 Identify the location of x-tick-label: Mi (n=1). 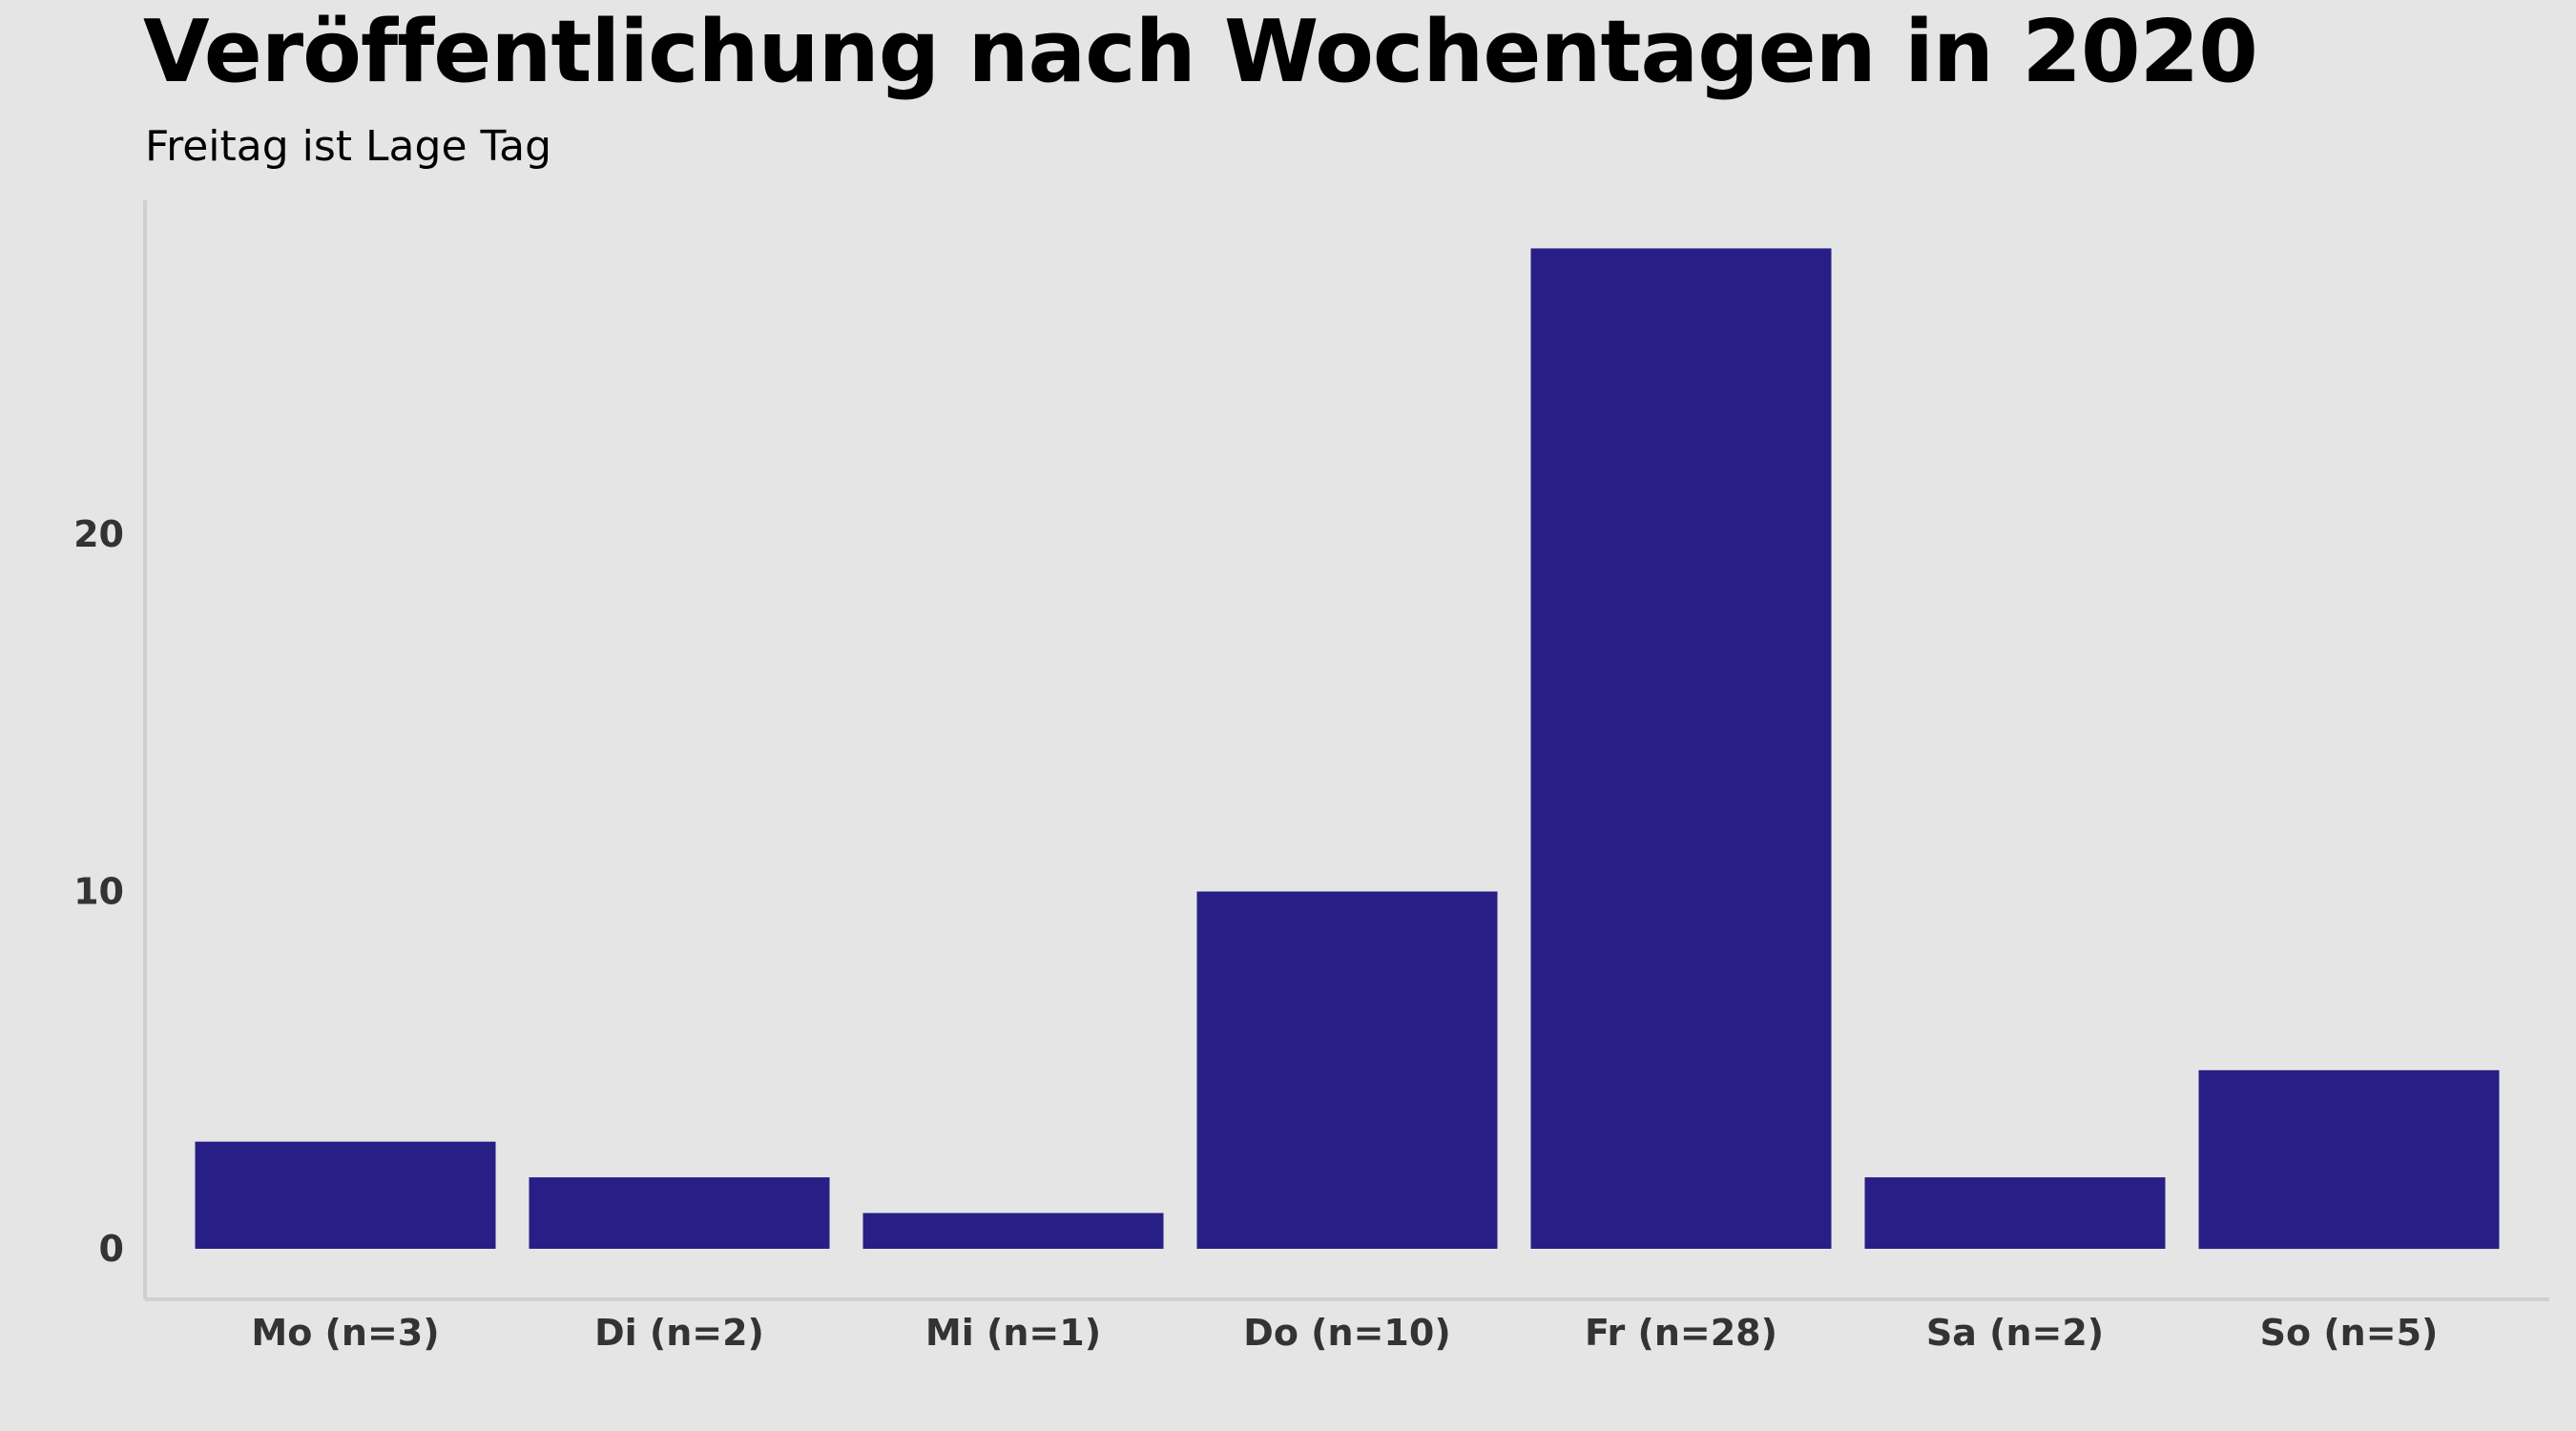
(1013, 1333).